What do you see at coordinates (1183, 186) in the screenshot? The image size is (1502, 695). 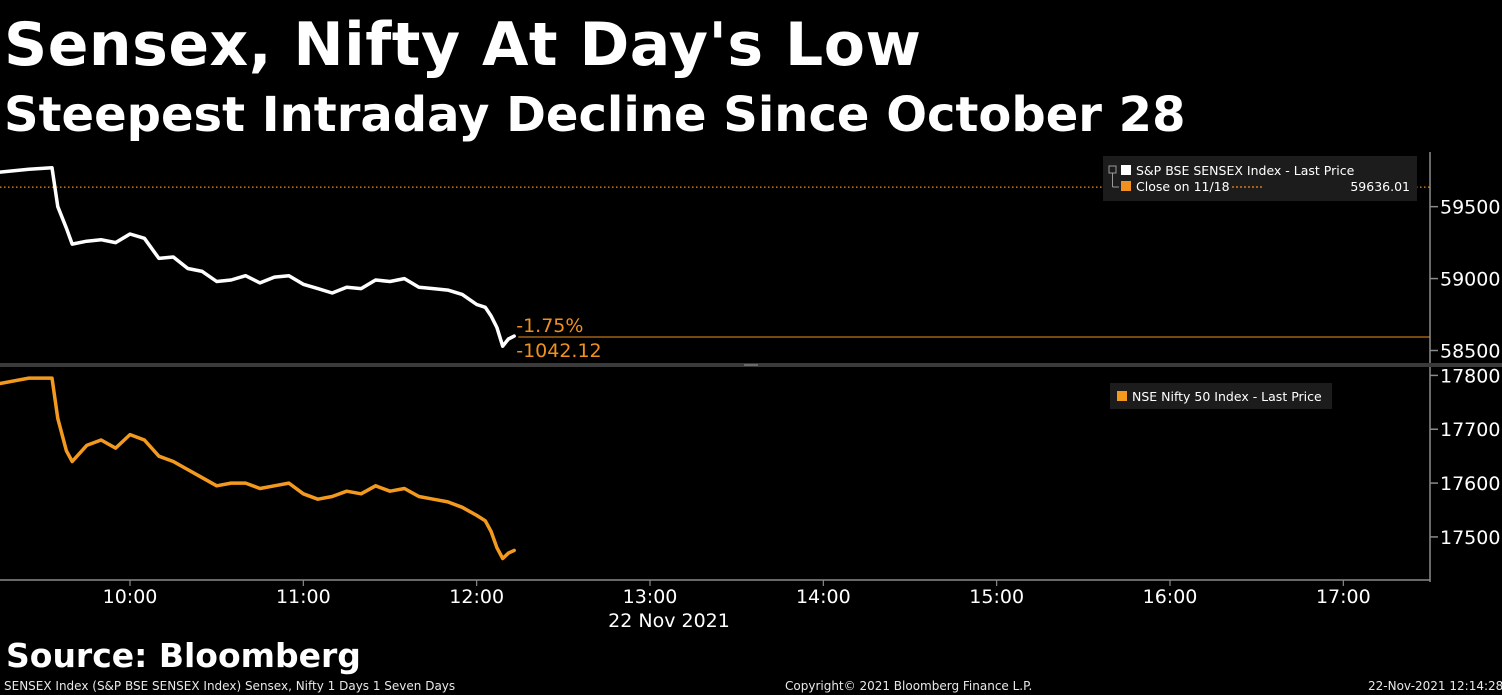 I see `close-legend-label: Close on 11/18` at bounding box center [1183, 186].